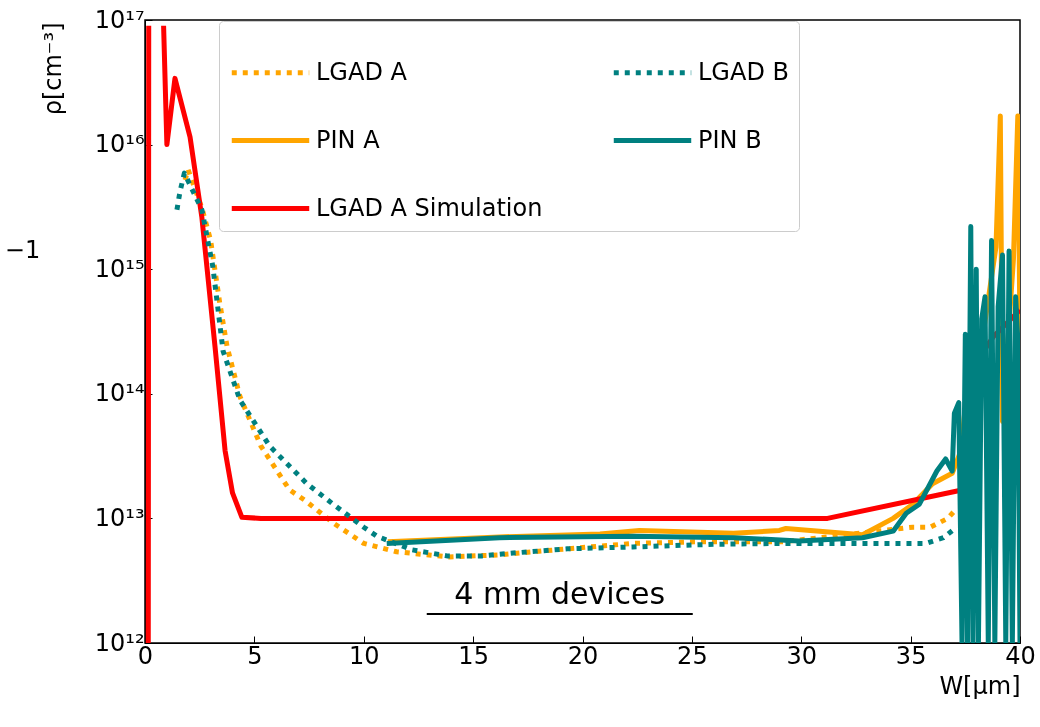  What do you see at coordinates (255, 655) in the screenshot?
I see `x-tick-label: 5` at bounding box center [255, 655].